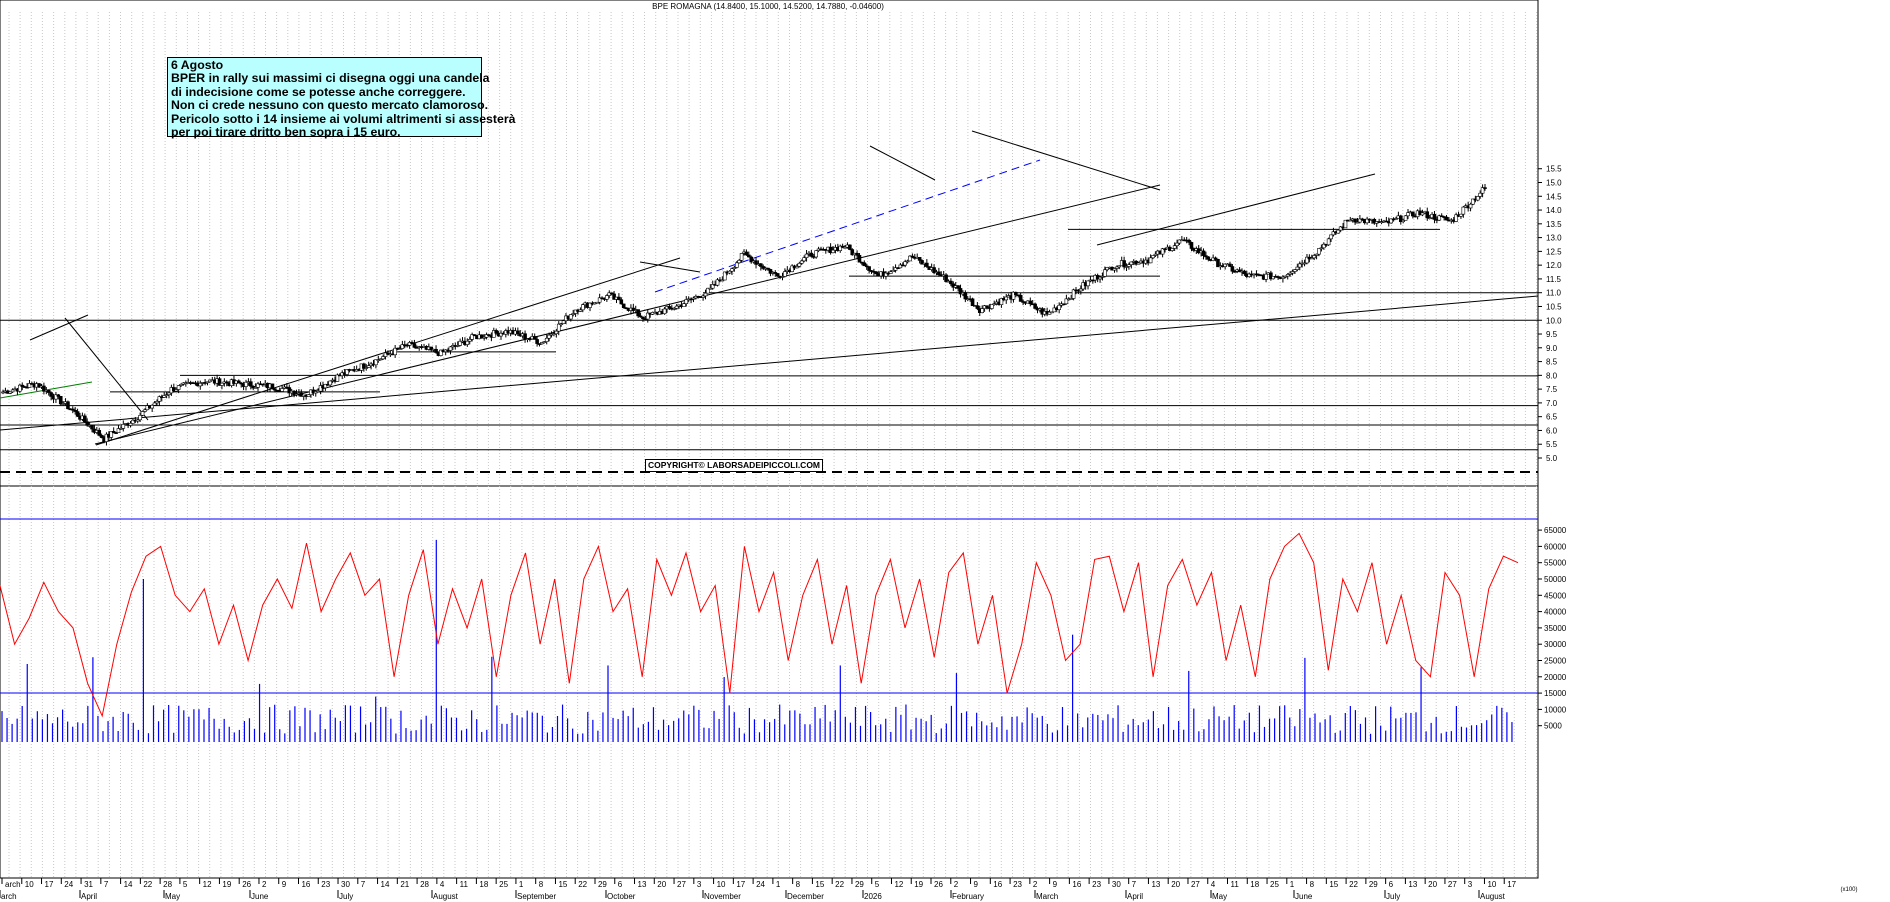 The image size is (1890, 902). What do you see at coordinates (1552, 417) in the screenshot?
I see `price-tick-label: 6.5` at bounding box center [1552, 417].